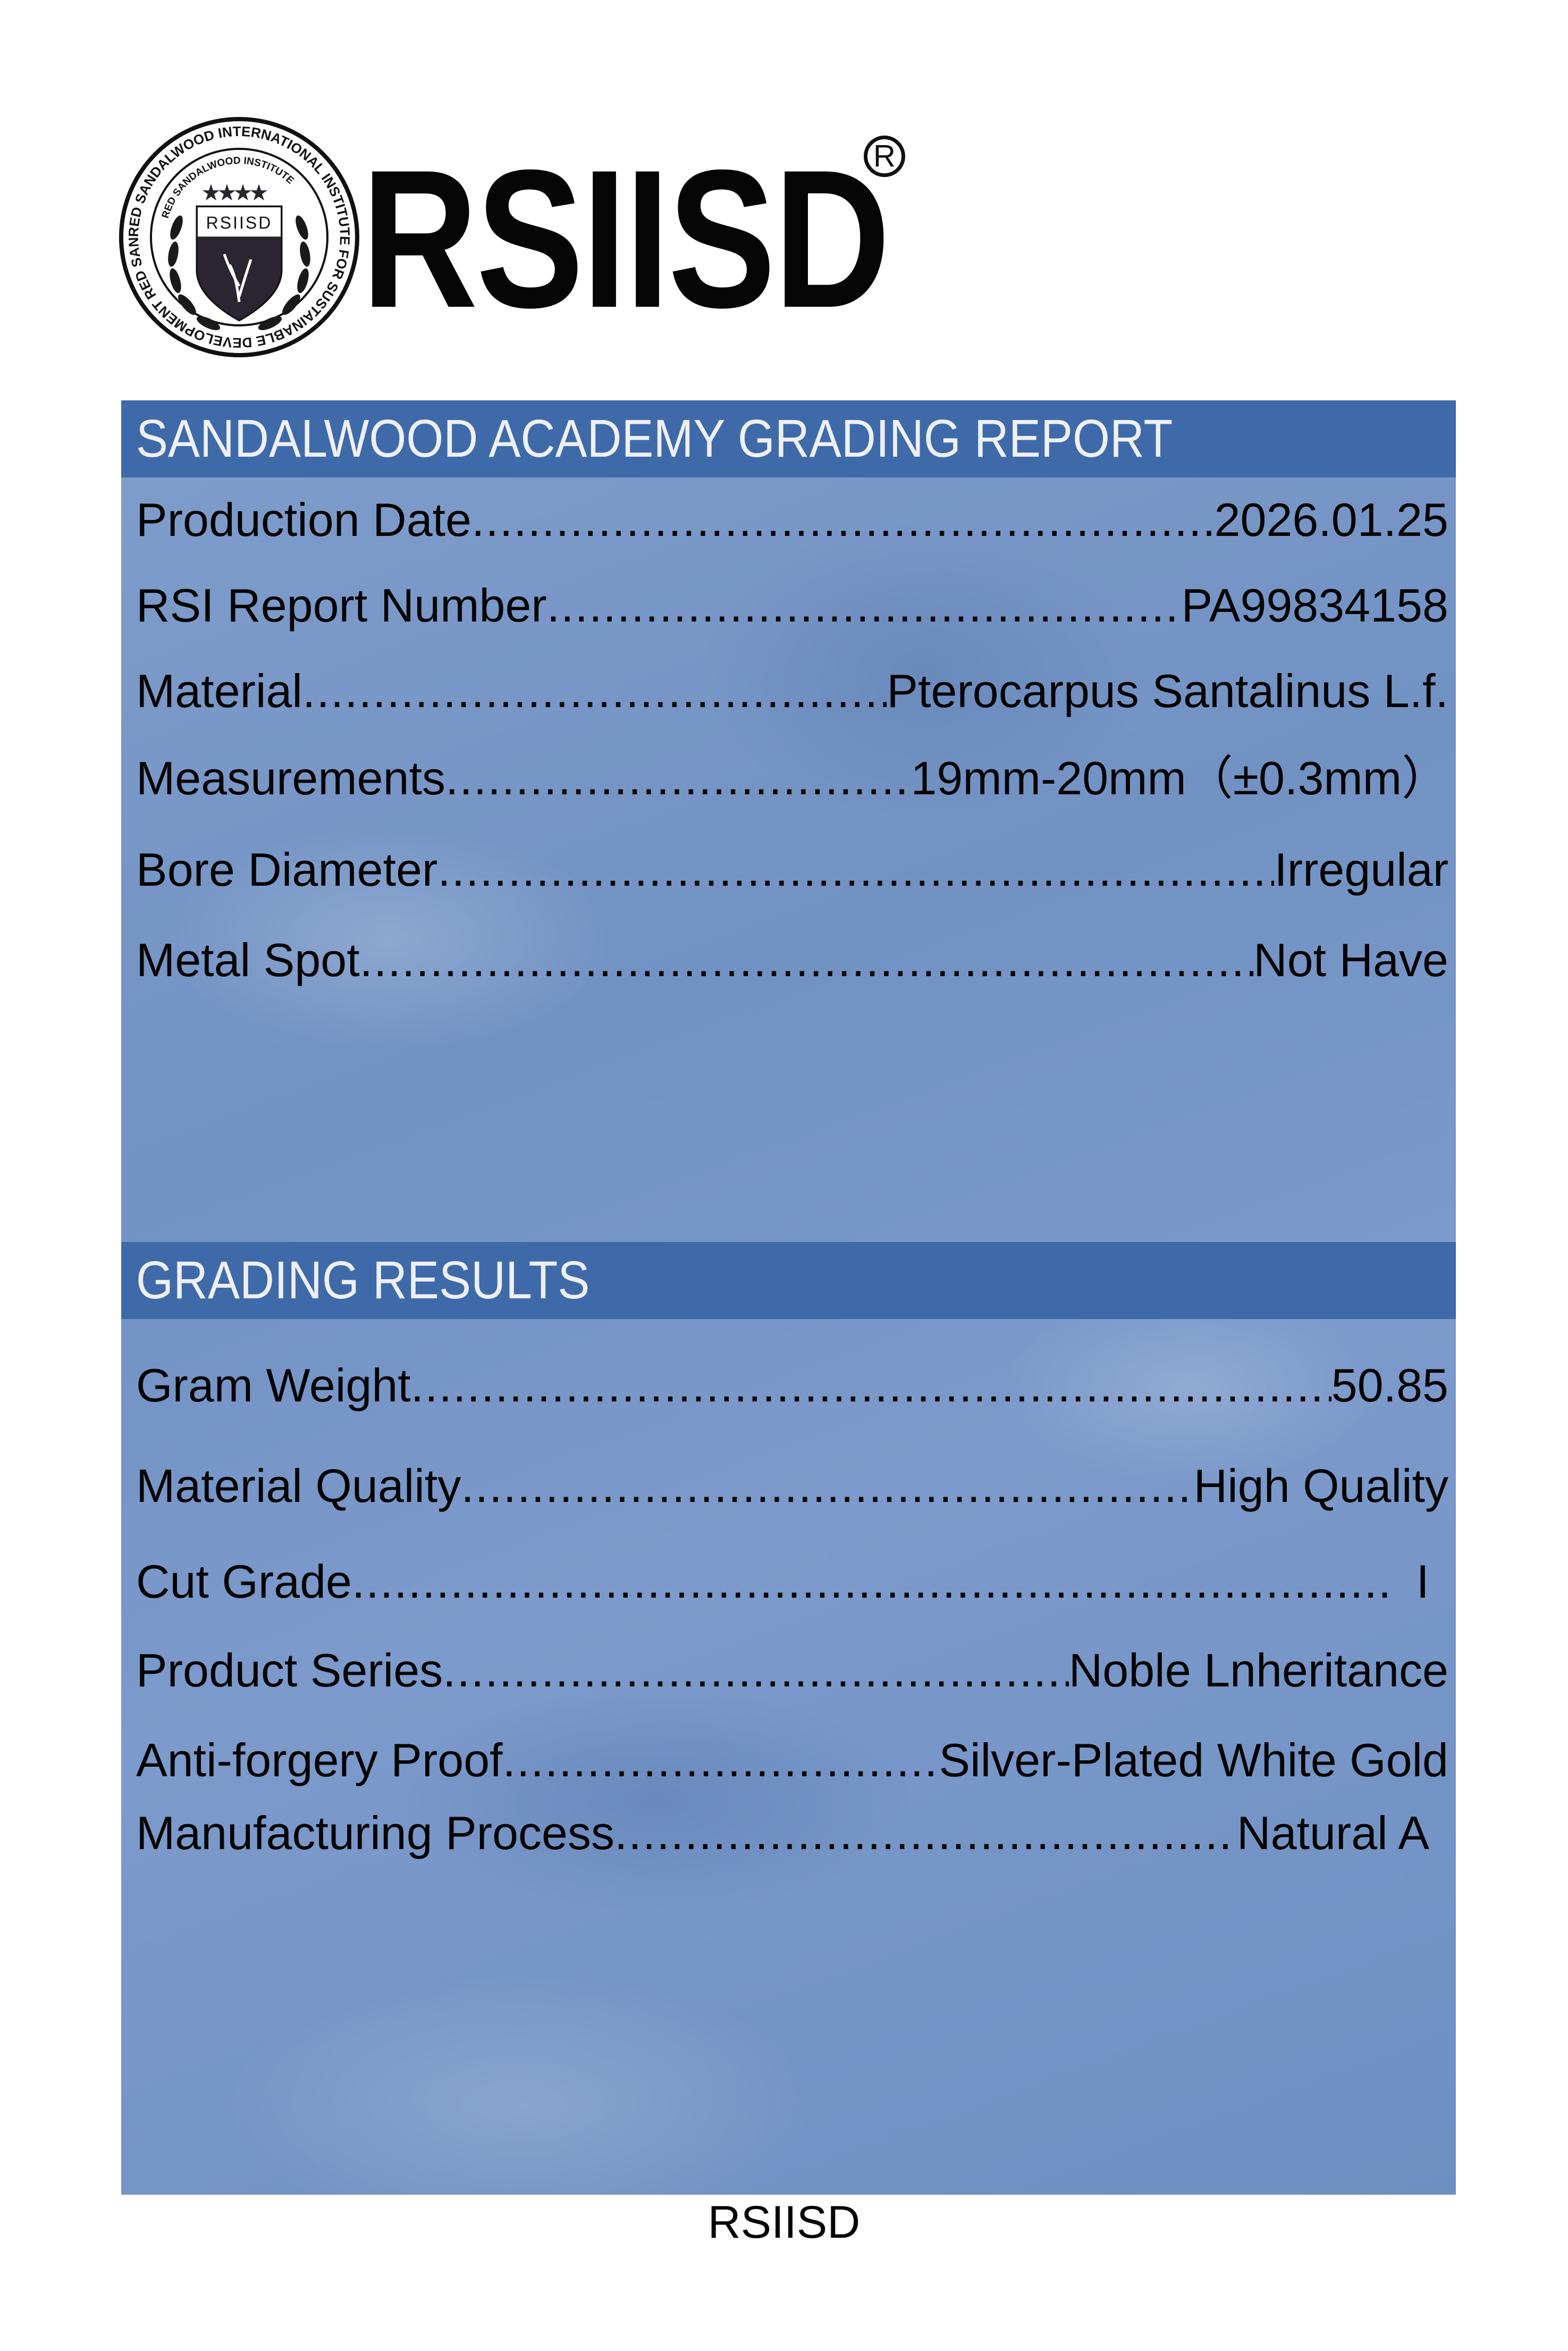  What do you see at coordinates (1333, 1833) in the screenshot?
I see `field-value: Natural A` at bounding box center [1333, 1833].